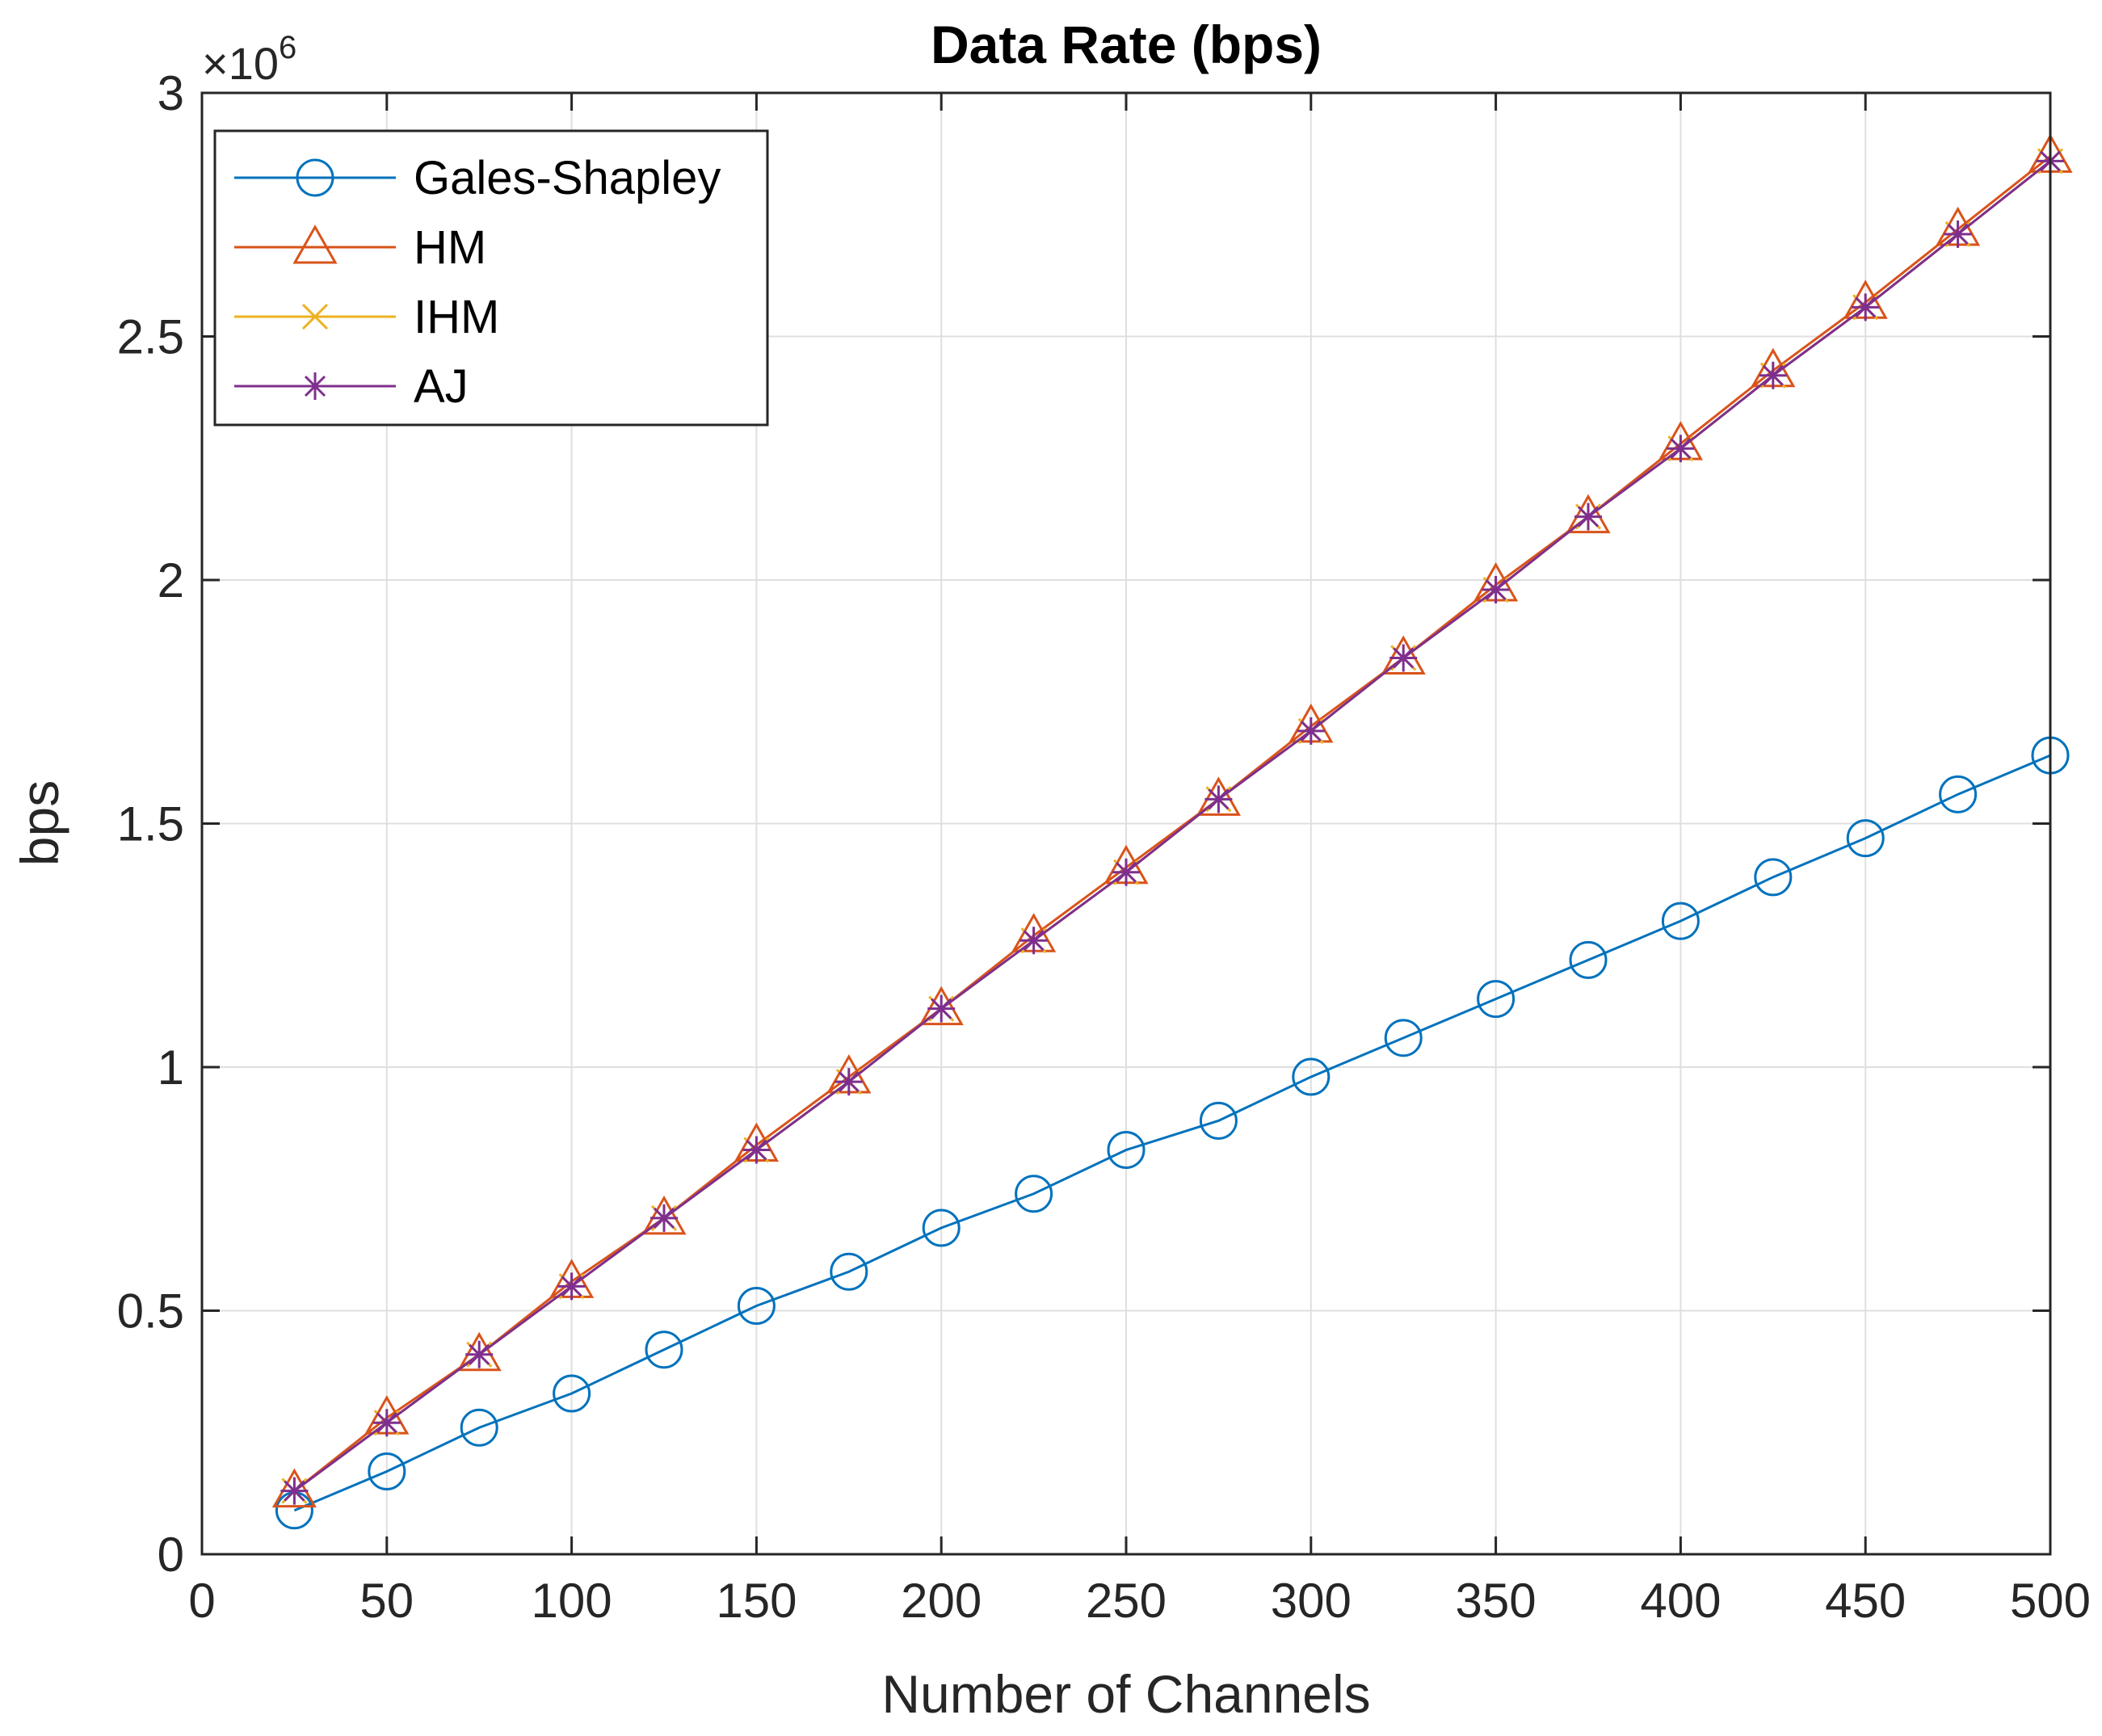 The width and height of the screenshot is (2102, 1736). Describe the element at coordinates (315, 316) in the screenshot. I see `legend-marker-ihm` at that location.